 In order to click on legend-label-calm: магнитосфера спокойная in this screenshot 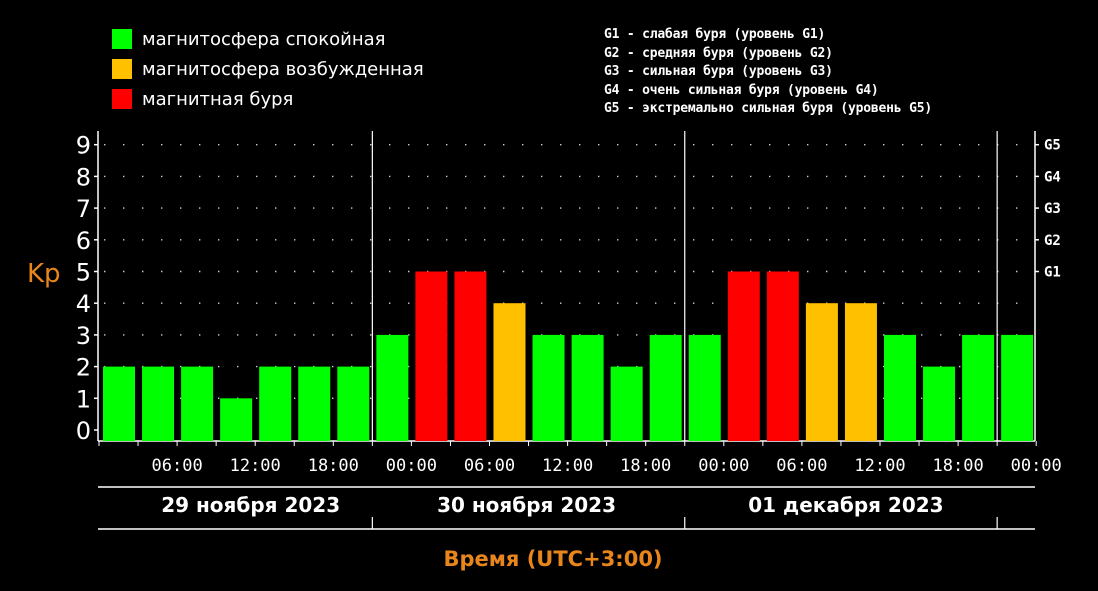, I will do `click(264, 39)`.